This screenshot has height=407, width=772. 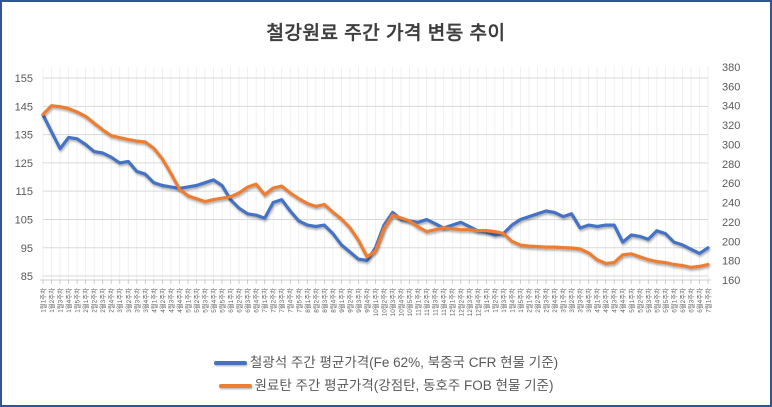 I want to click on coking-coal-legend-label: 원료탄 주간 평균가격(강점탄, 동호주 FOB 현물 기준), so click(x=404, y=385).